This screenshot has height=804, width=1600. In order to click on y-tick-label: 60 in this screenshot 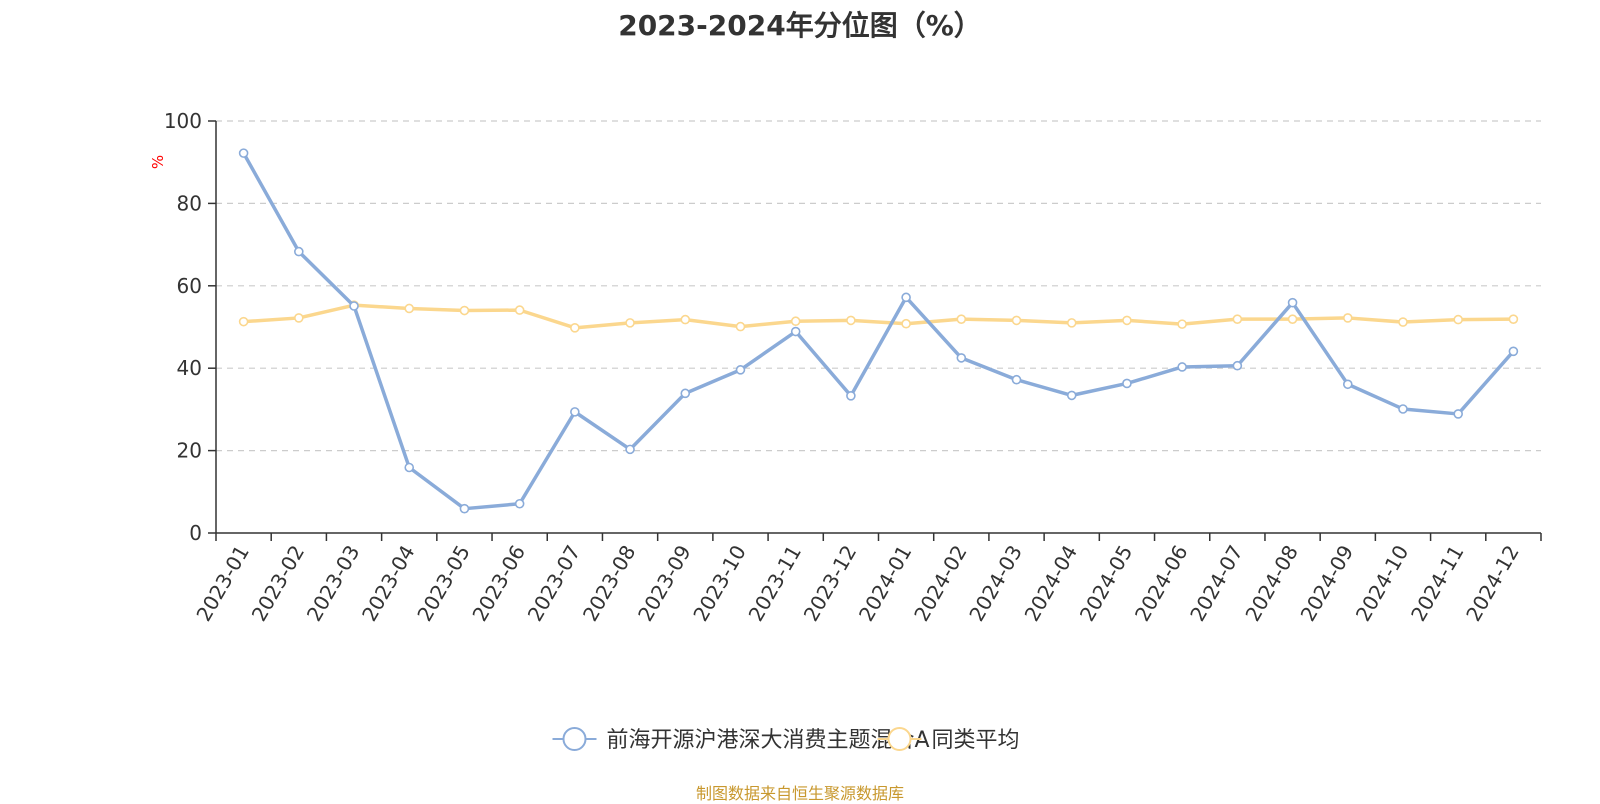, I will do `click(189, 286)`.